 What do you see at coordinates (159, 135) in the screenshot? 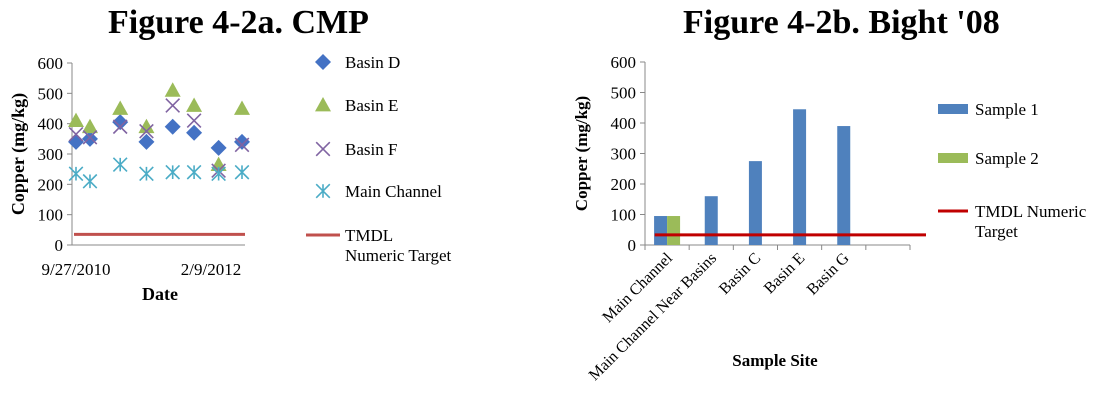
I see `series-basin-d` at bounding box center [159, 135].